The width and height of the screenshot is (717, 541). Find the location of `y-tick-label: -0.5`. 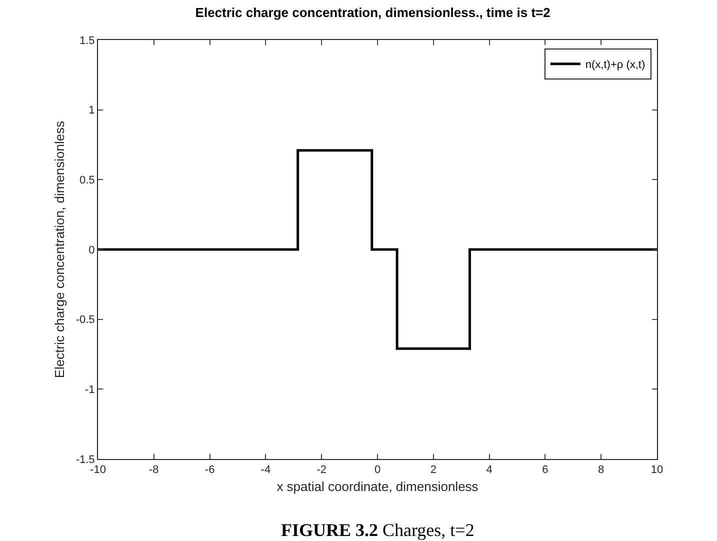

y-tick-label: -0.5 is located at coordinates (85, 320).